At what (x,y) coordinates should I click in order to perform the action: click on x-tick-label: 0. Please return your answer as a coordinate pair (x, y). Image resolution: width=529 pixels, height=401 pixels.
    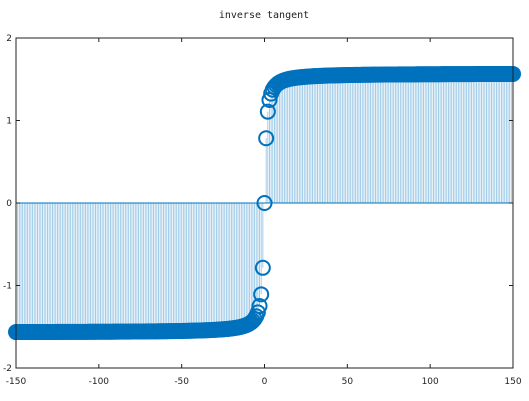
    Looking at the image, I should click on (265, 382).